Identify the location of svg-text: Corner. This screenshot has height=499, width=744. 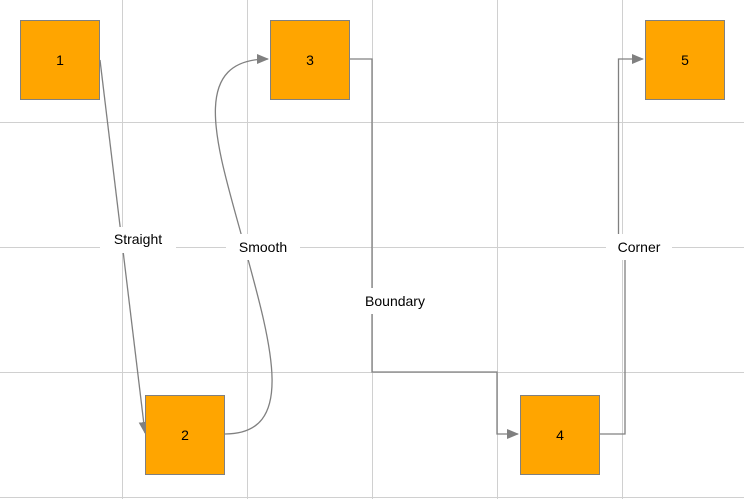
(639, 247).